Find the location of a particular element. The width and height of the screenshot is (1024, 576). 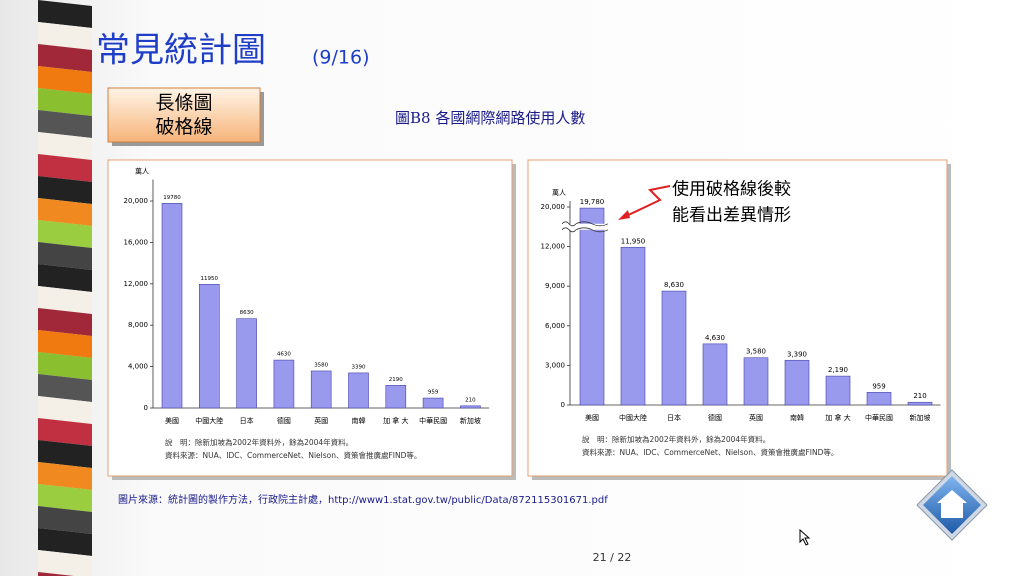

arrow-head is located at coordinates (624, 215).